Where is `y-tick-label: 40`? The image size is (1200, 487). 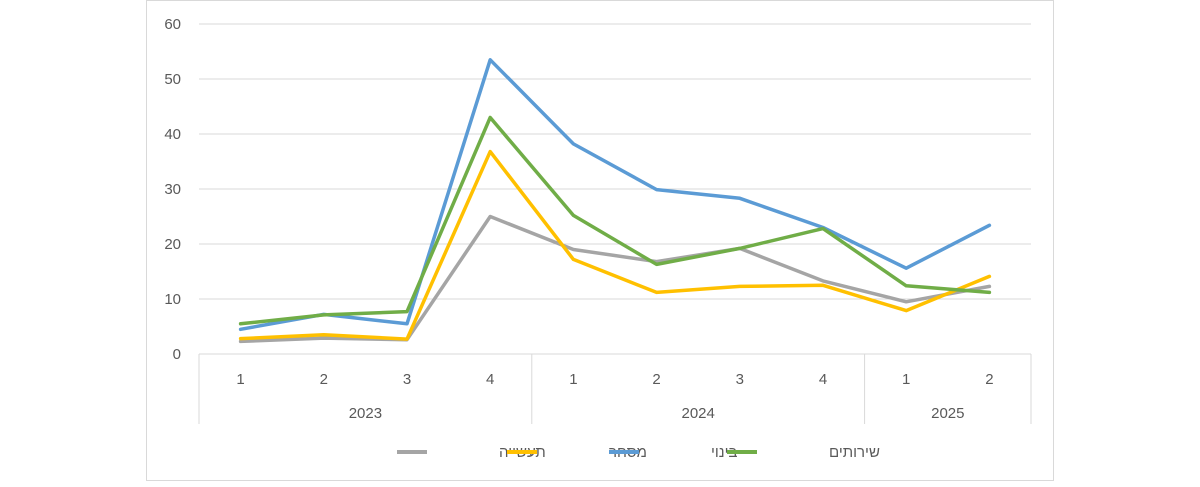 y-tick-label: 40 is located at coordinates (172, 134).